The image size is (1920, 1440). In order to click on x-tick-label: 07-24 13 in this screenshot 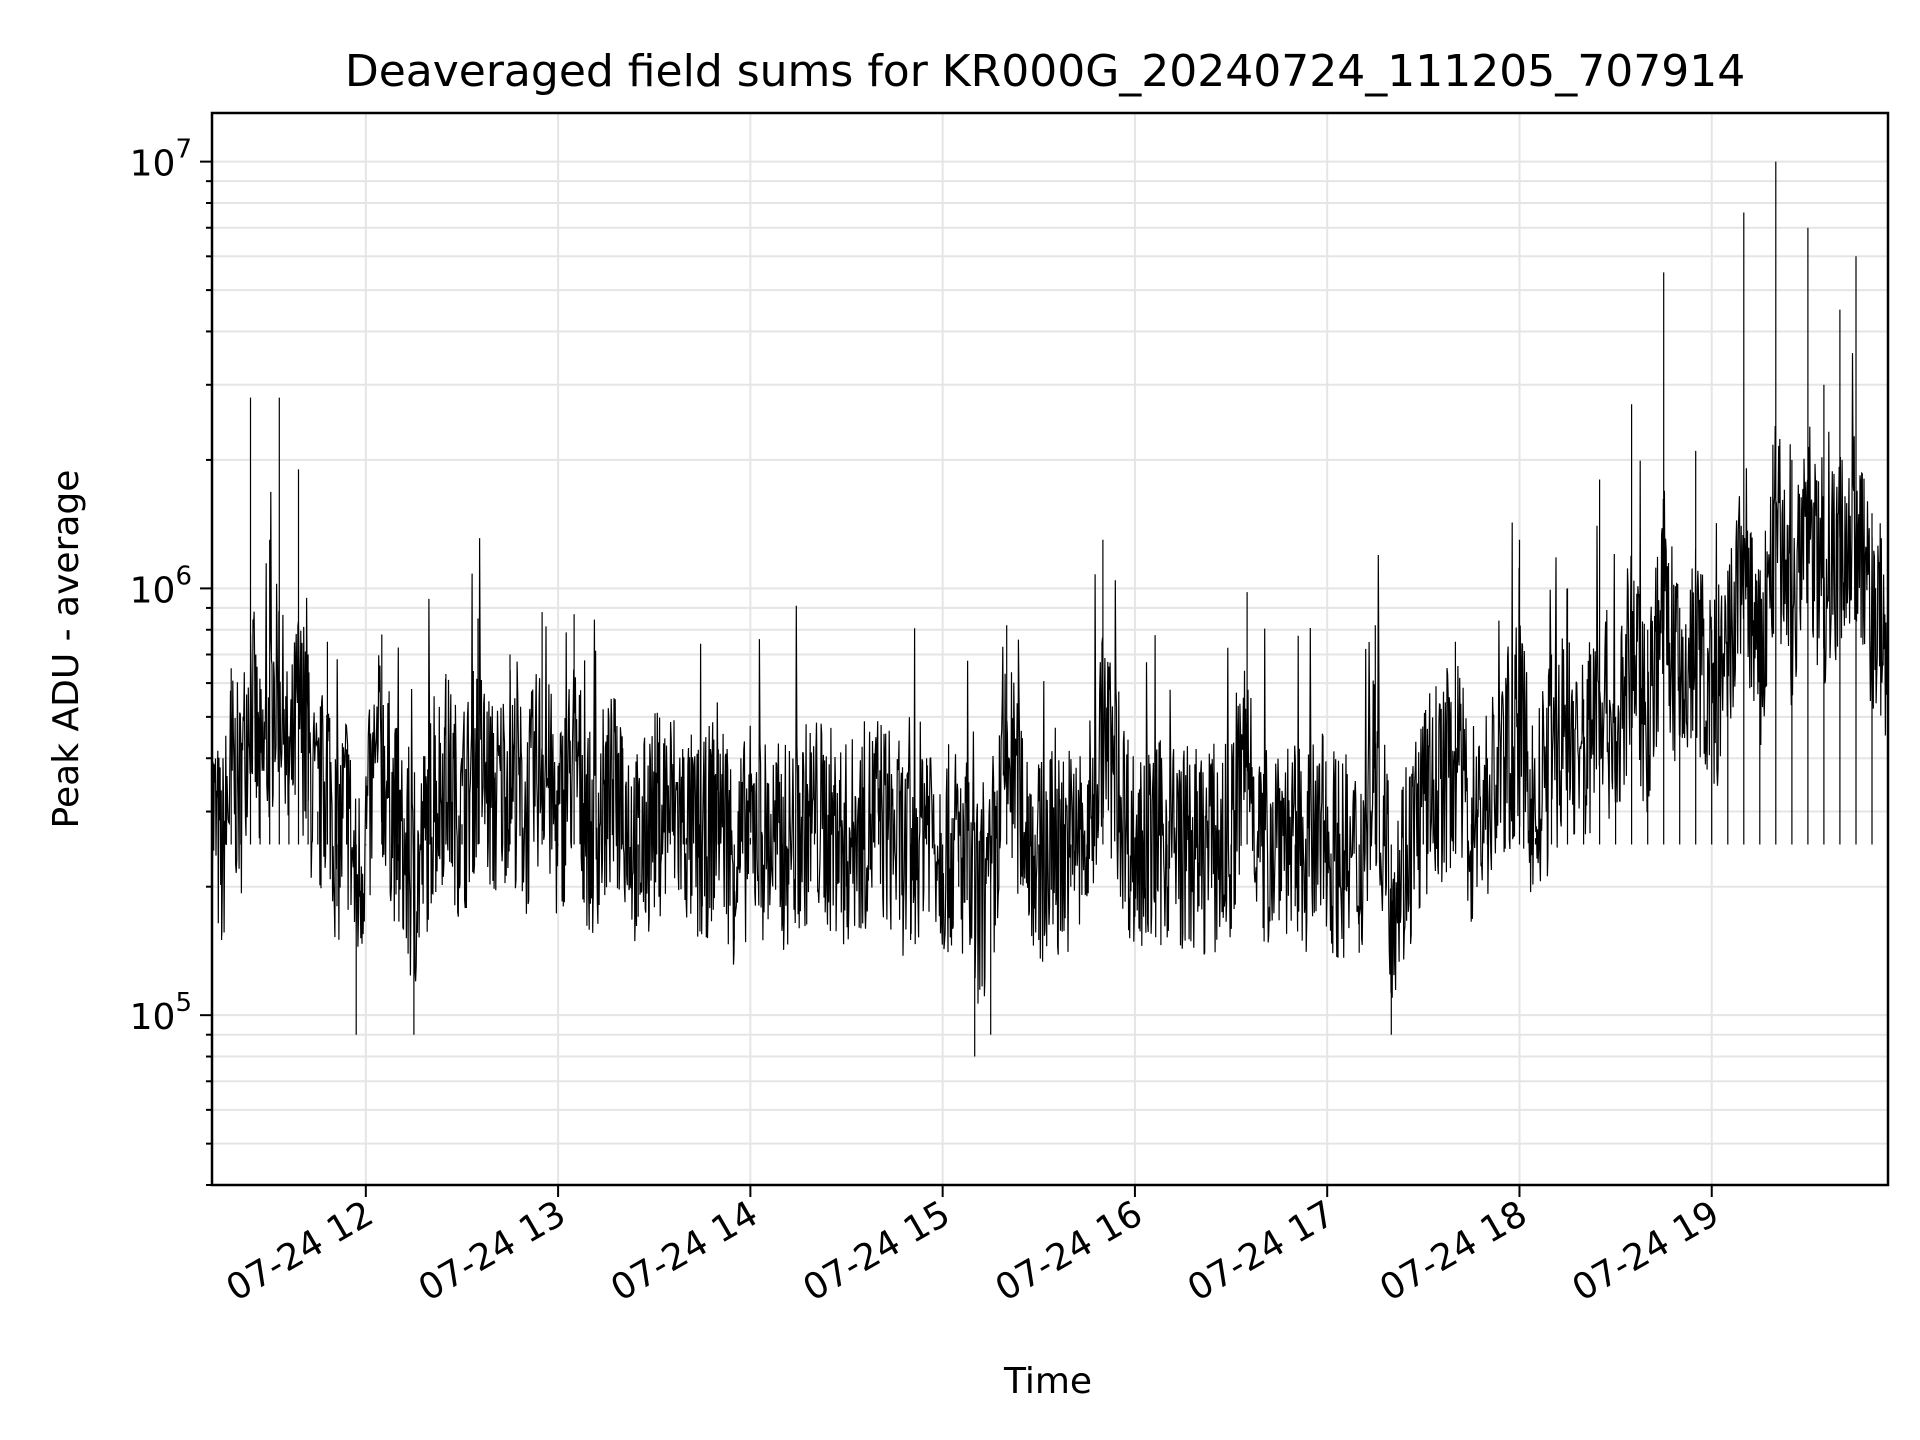, I will do `click(492, 1251)`.